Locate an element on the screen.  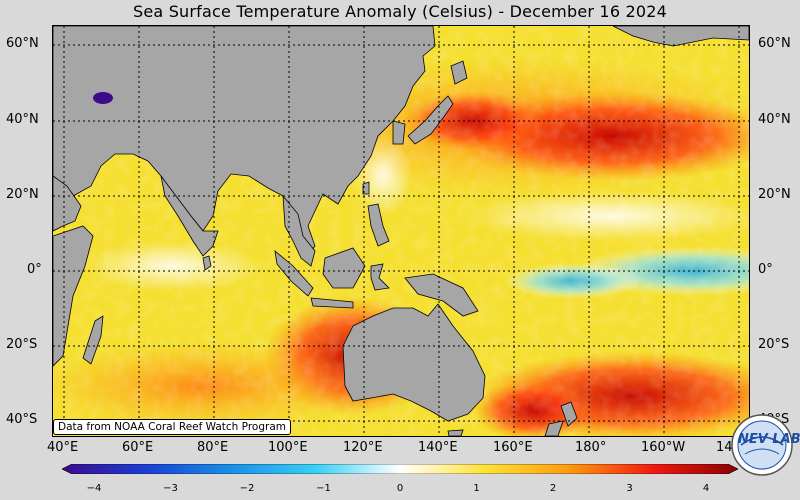
lon-label-40e: 40°E is located at coordinates (63, 447).